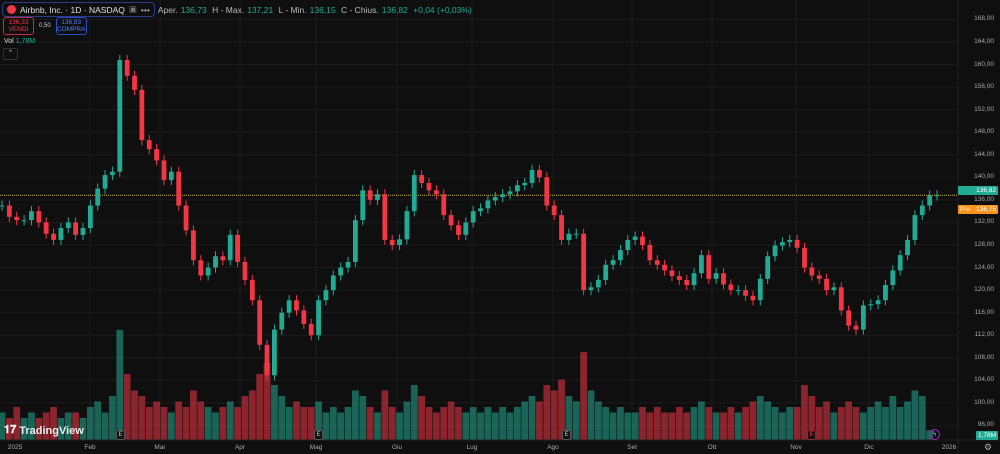 This screenshot has height=454, width=1000. I want to click on tradingview-logo: 𝟏𝟕 TradingView, so click(44, 430).